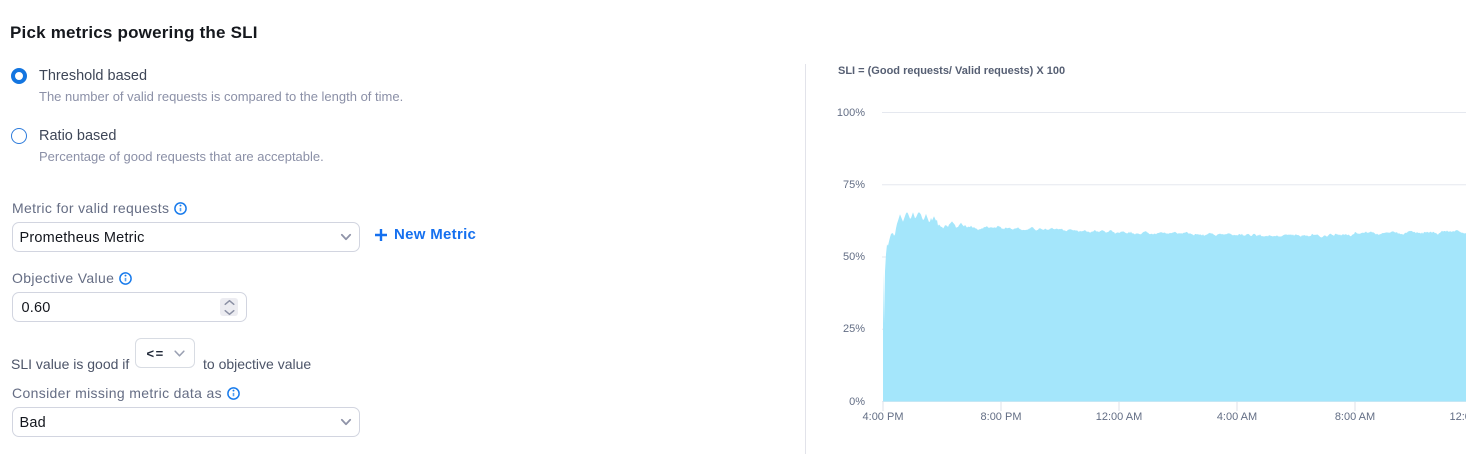 The image size is (1466, 468). I want to click on svg-text: 12:00 PM, so click(1457, 417).